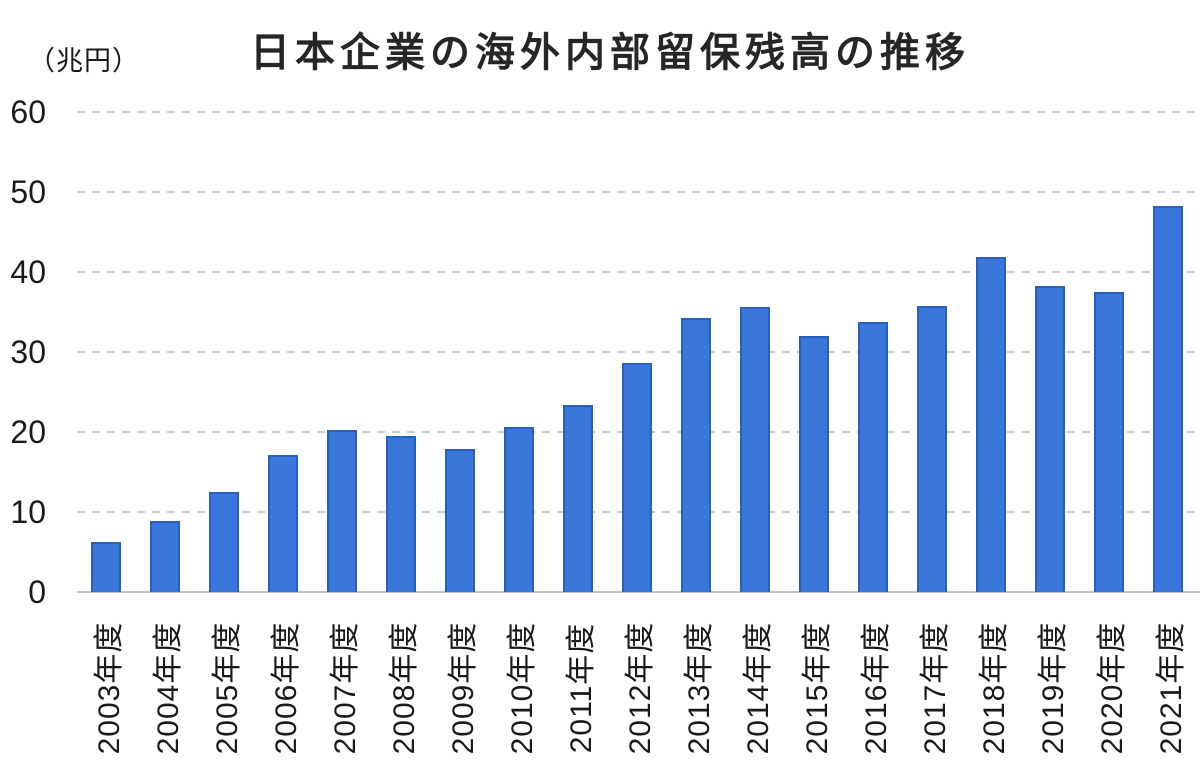  I want to click on x-axis-label-text: 2005年度, so click(227, 688).